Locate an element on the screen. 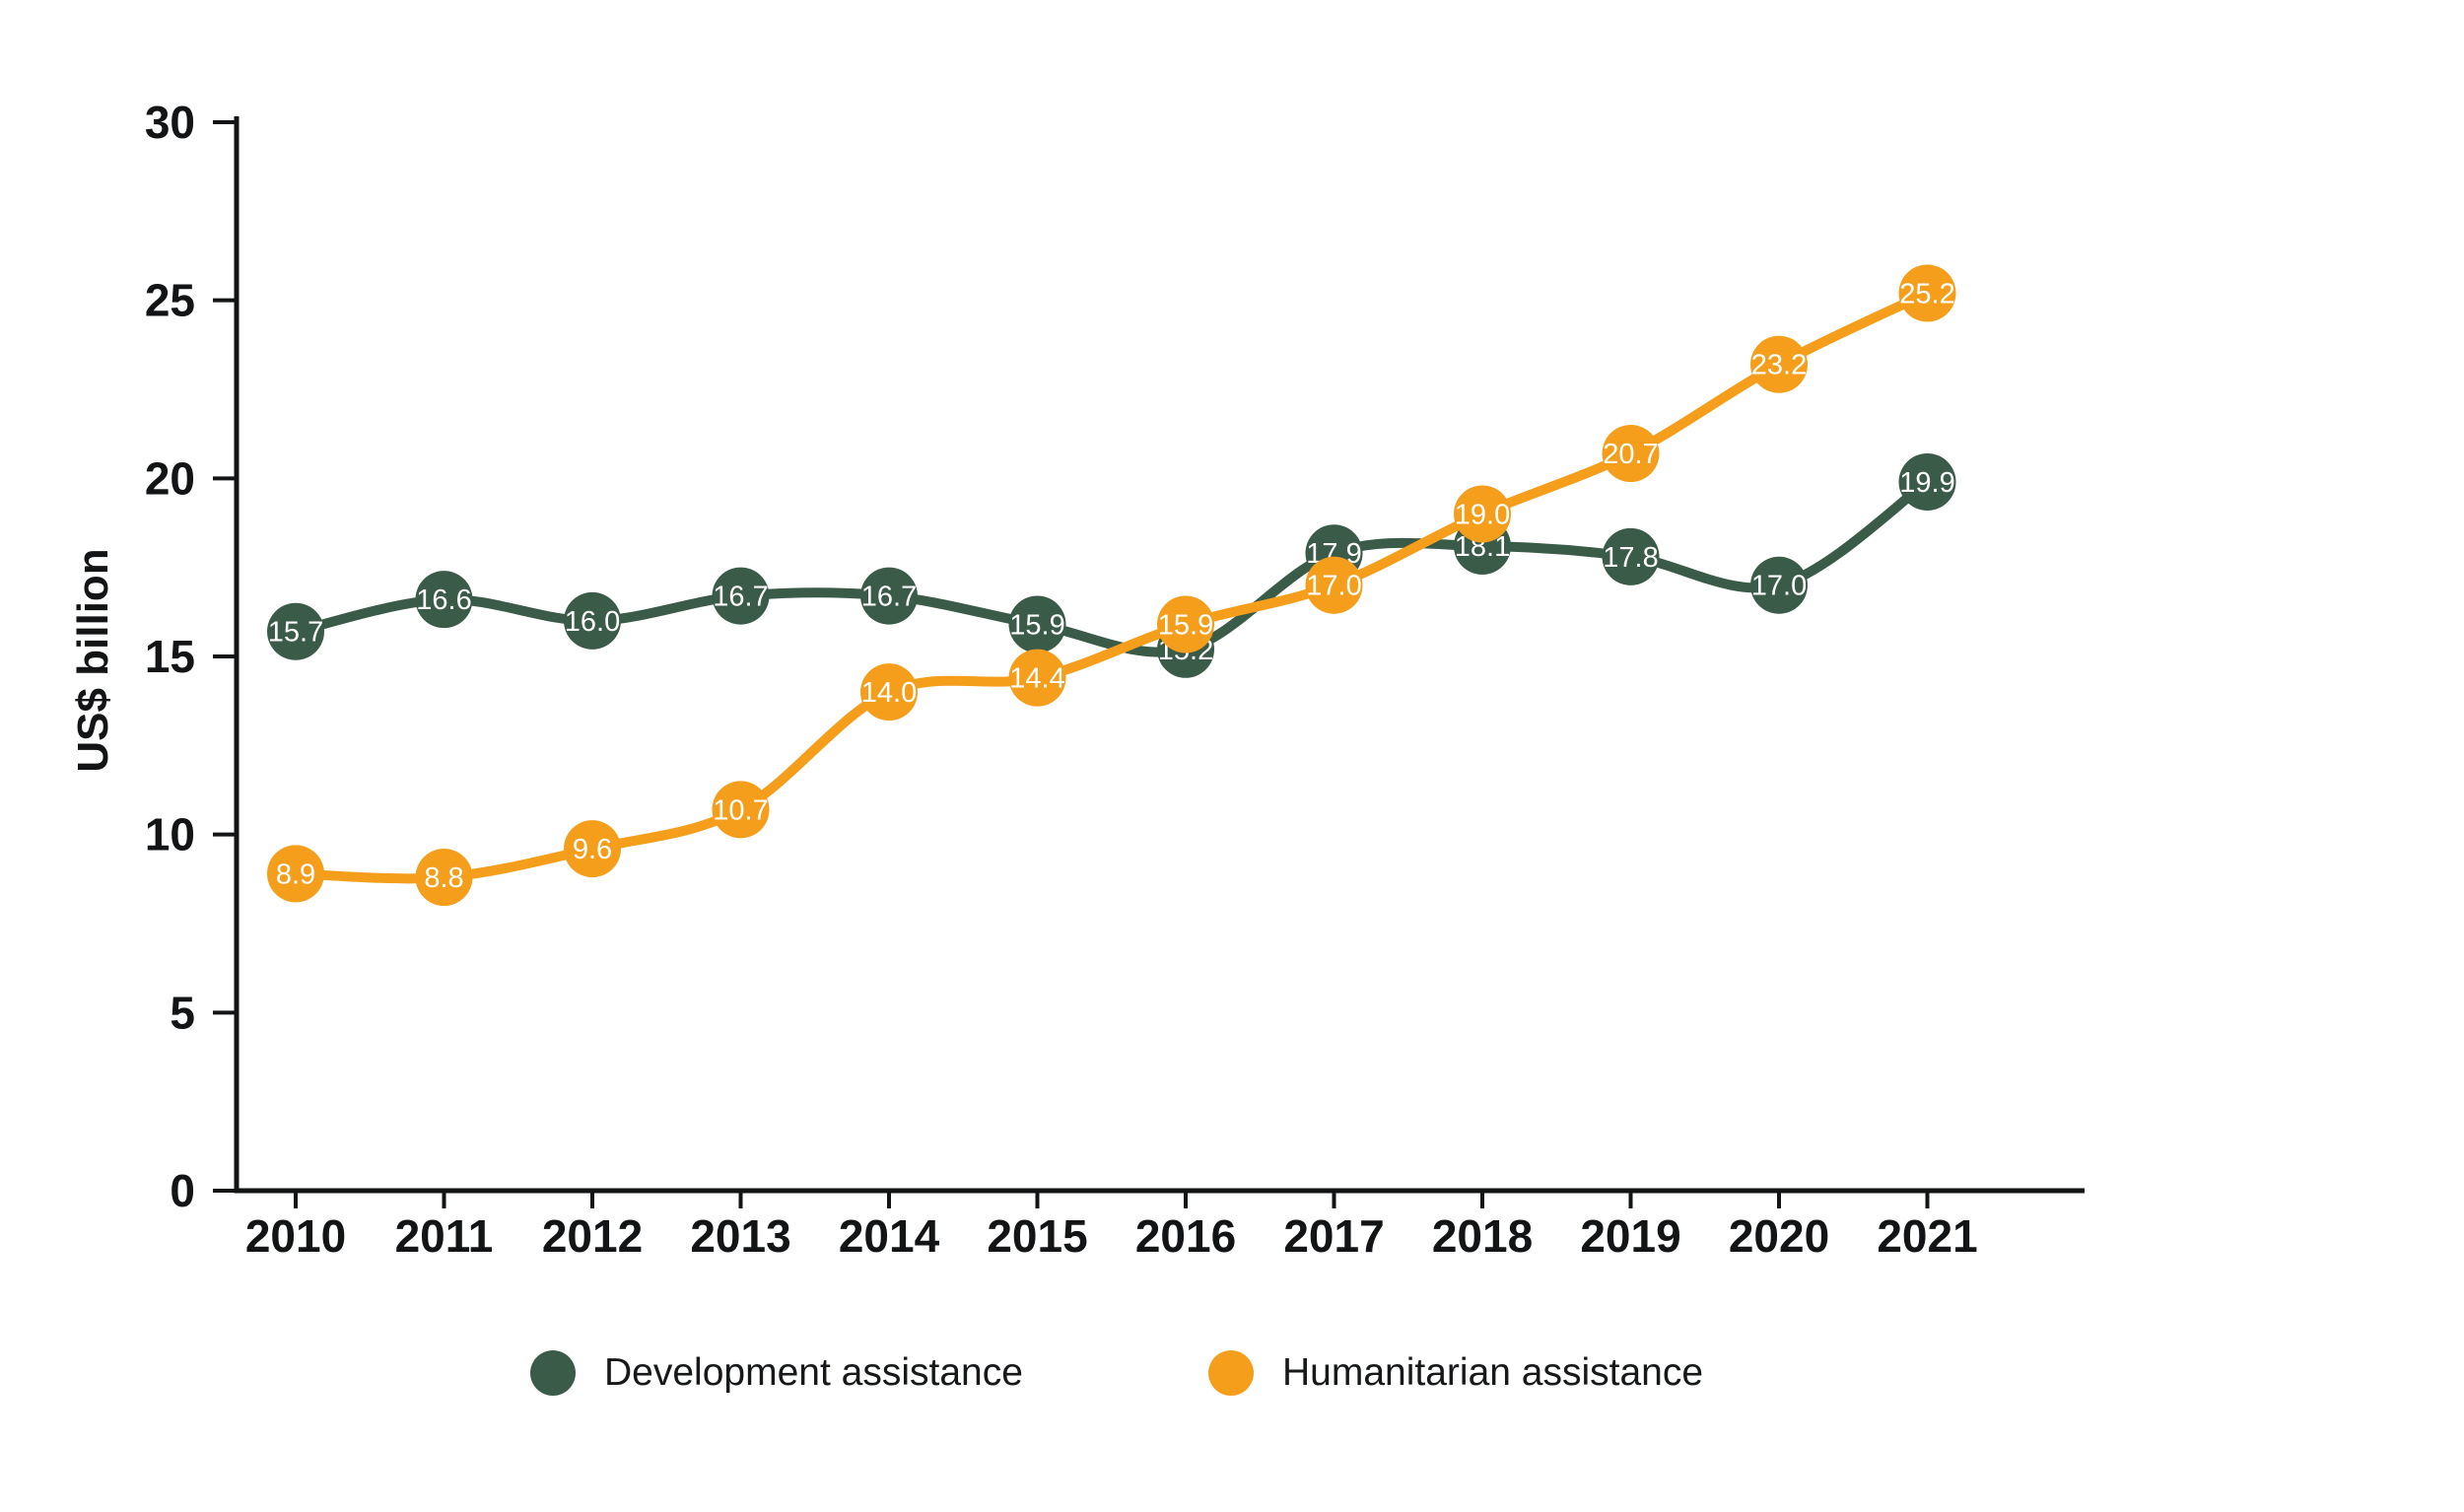  y-tick-label-10: 10 is located at coordinates (170, 835).